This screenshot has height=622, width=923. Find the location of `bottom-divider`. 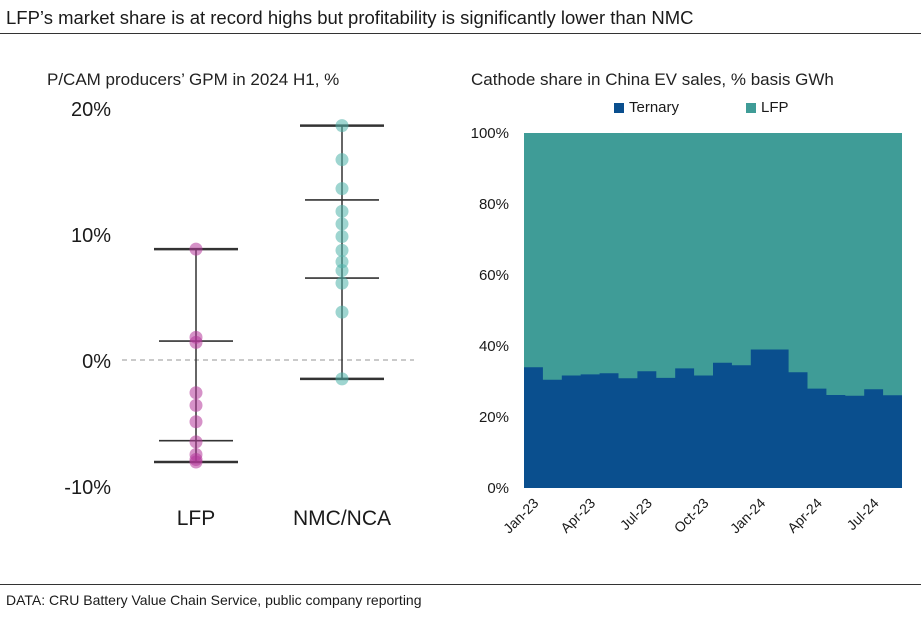

bottom-divider is located at coordinates (460, 584).